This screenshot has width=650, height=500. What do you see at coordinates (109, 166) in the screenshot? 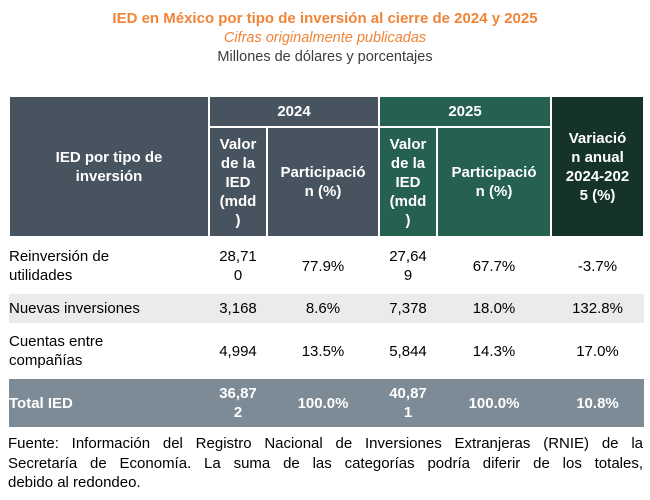
I see `header-category: IED por tipo de inversión` at bounding box center [109, 166].